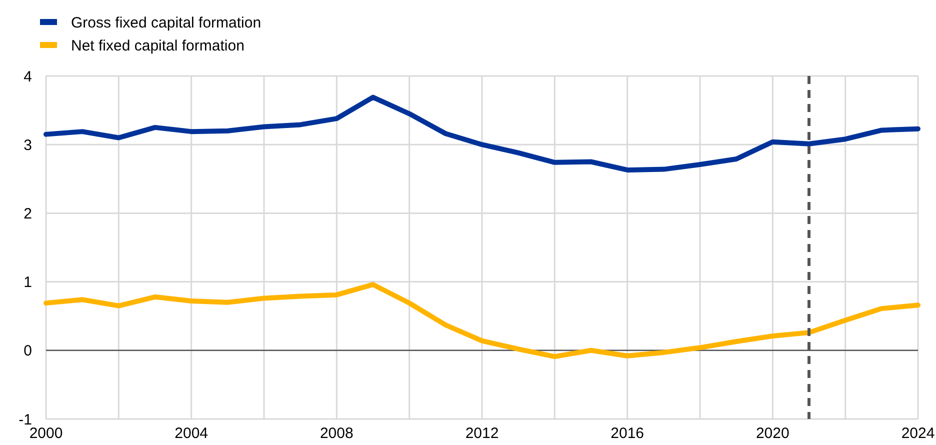 The width and height of the screenshot is (936, 445). What do you see at coordinates (482, 433) in the screenshot?
I see `x-tick-label: 2012` at bounding box center [482, 433].